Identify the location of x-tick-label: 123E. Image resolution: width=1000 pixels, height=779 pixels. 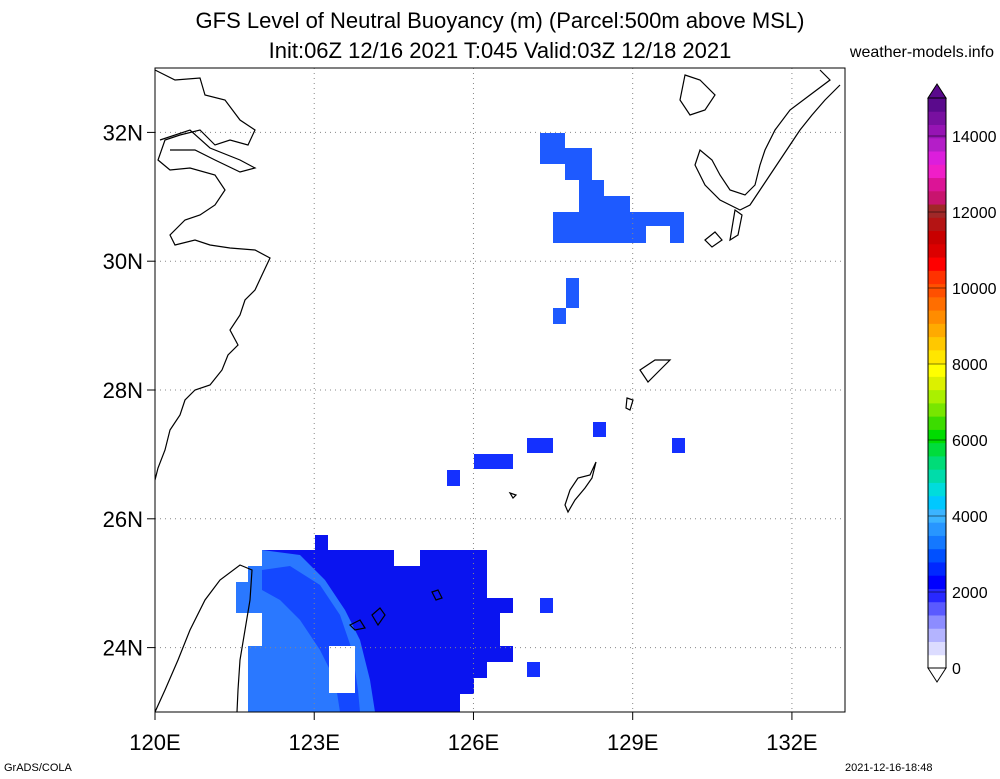
(314, 742).